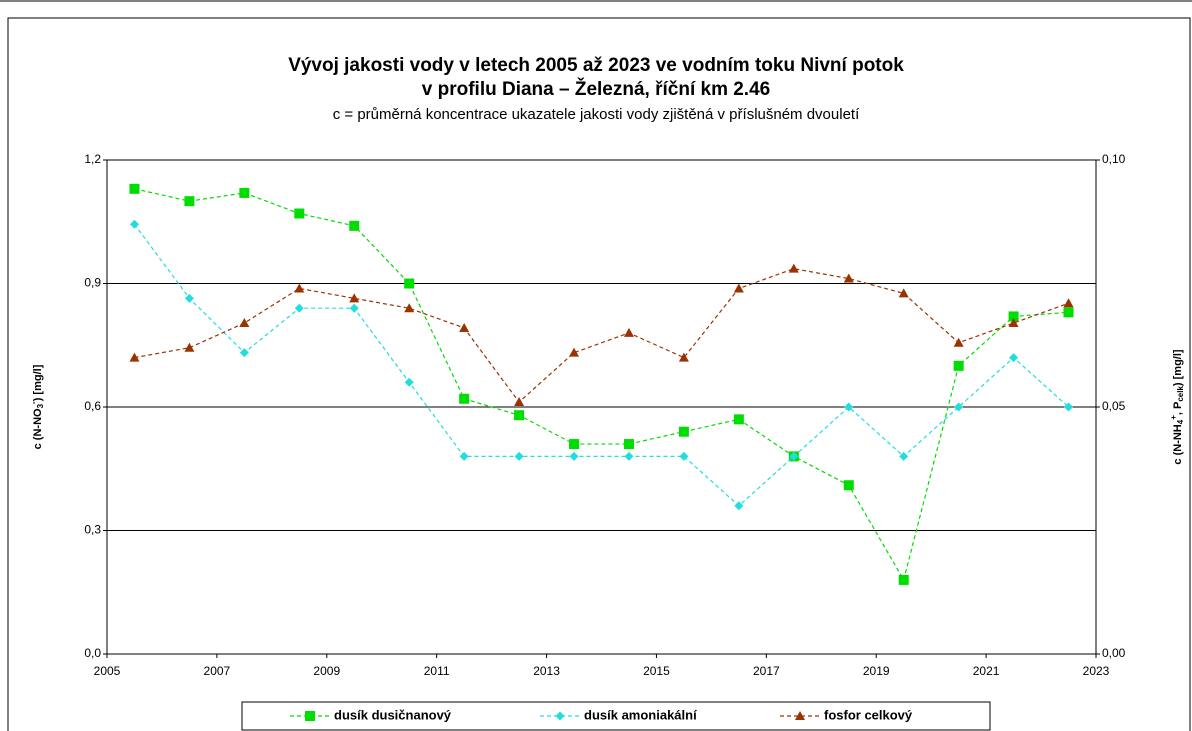  Describe the element at coordinates (1114, 159) in the screenshot. I see `y2-tick-label: 0,10` at that location.